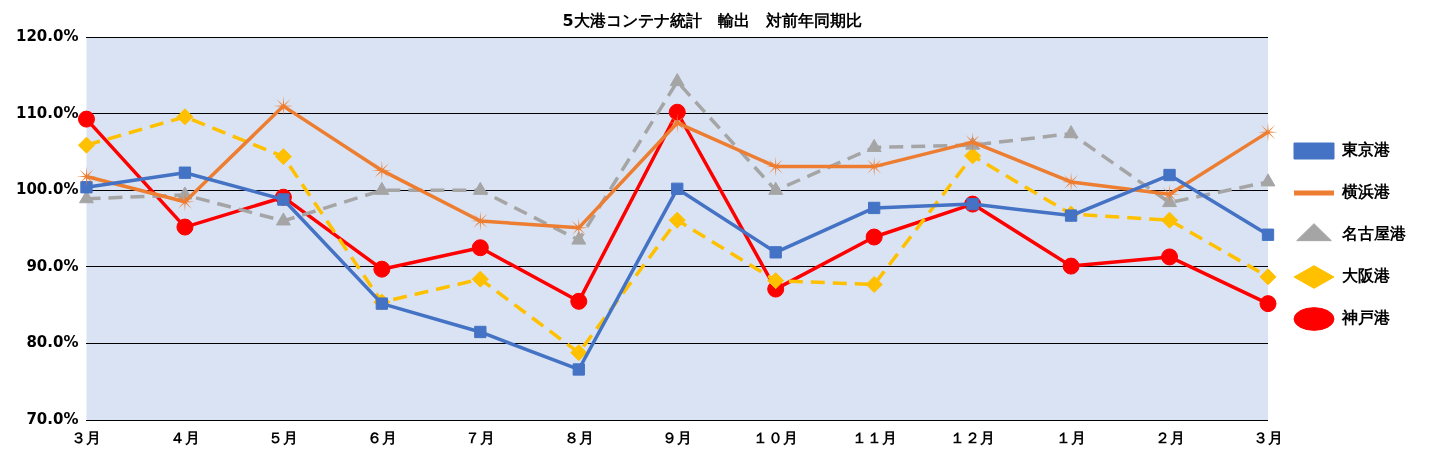  What do you see at coordinates (1366, 150) in the screenshot?
I see `legend-label: 東京港` at bounding box center [1366, 150].